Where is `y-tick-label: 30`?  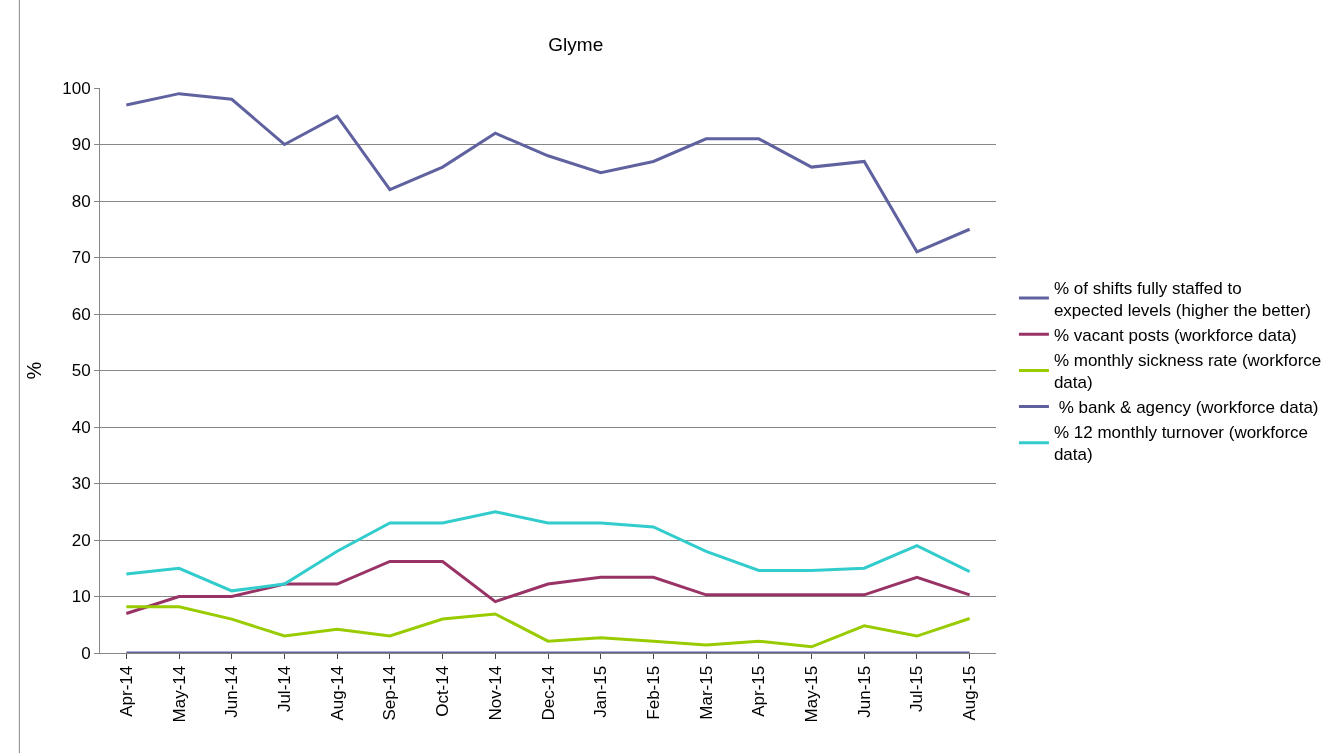 y-tick-label: 30 is located at coordinates (81, 484).